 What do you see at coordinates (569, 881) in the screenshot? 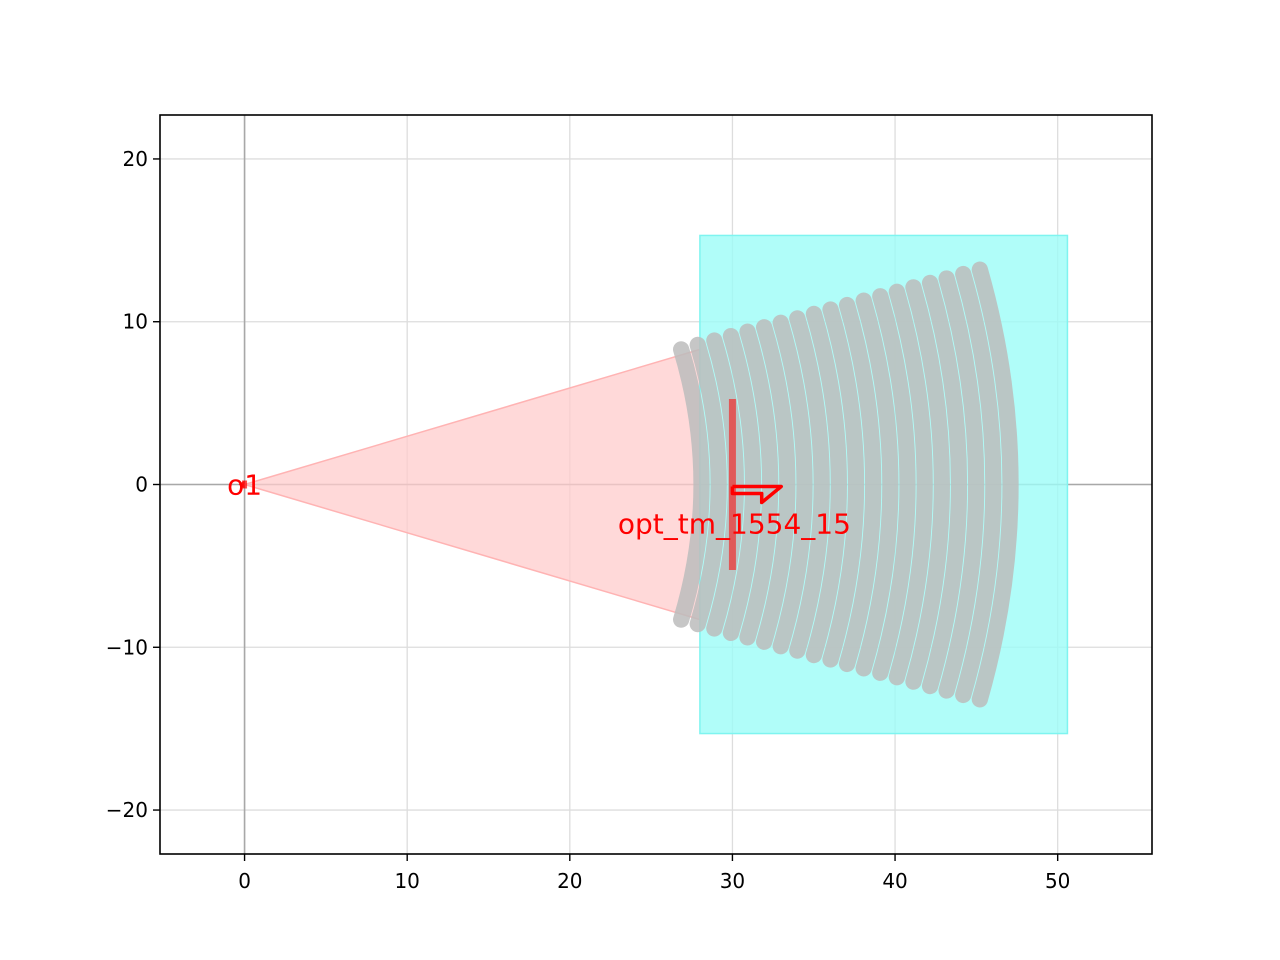
I see `x-tick-label: 20` at bounding box center [569, 881].